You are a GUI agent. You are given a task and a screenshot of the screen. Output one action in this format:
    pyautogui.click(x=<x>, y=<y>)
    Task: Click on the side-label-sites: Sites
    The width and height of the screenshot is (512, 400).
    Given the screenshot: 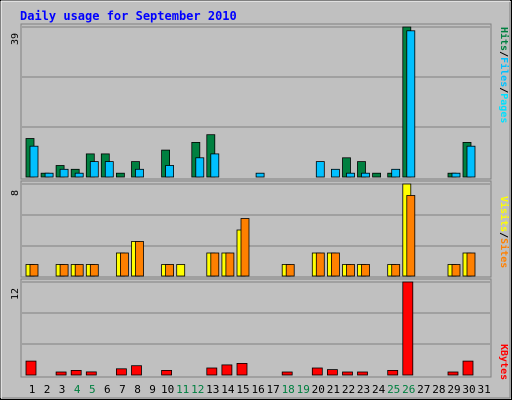 What is the action you would take?
    pyautogui.click(x=504, y=253)
    